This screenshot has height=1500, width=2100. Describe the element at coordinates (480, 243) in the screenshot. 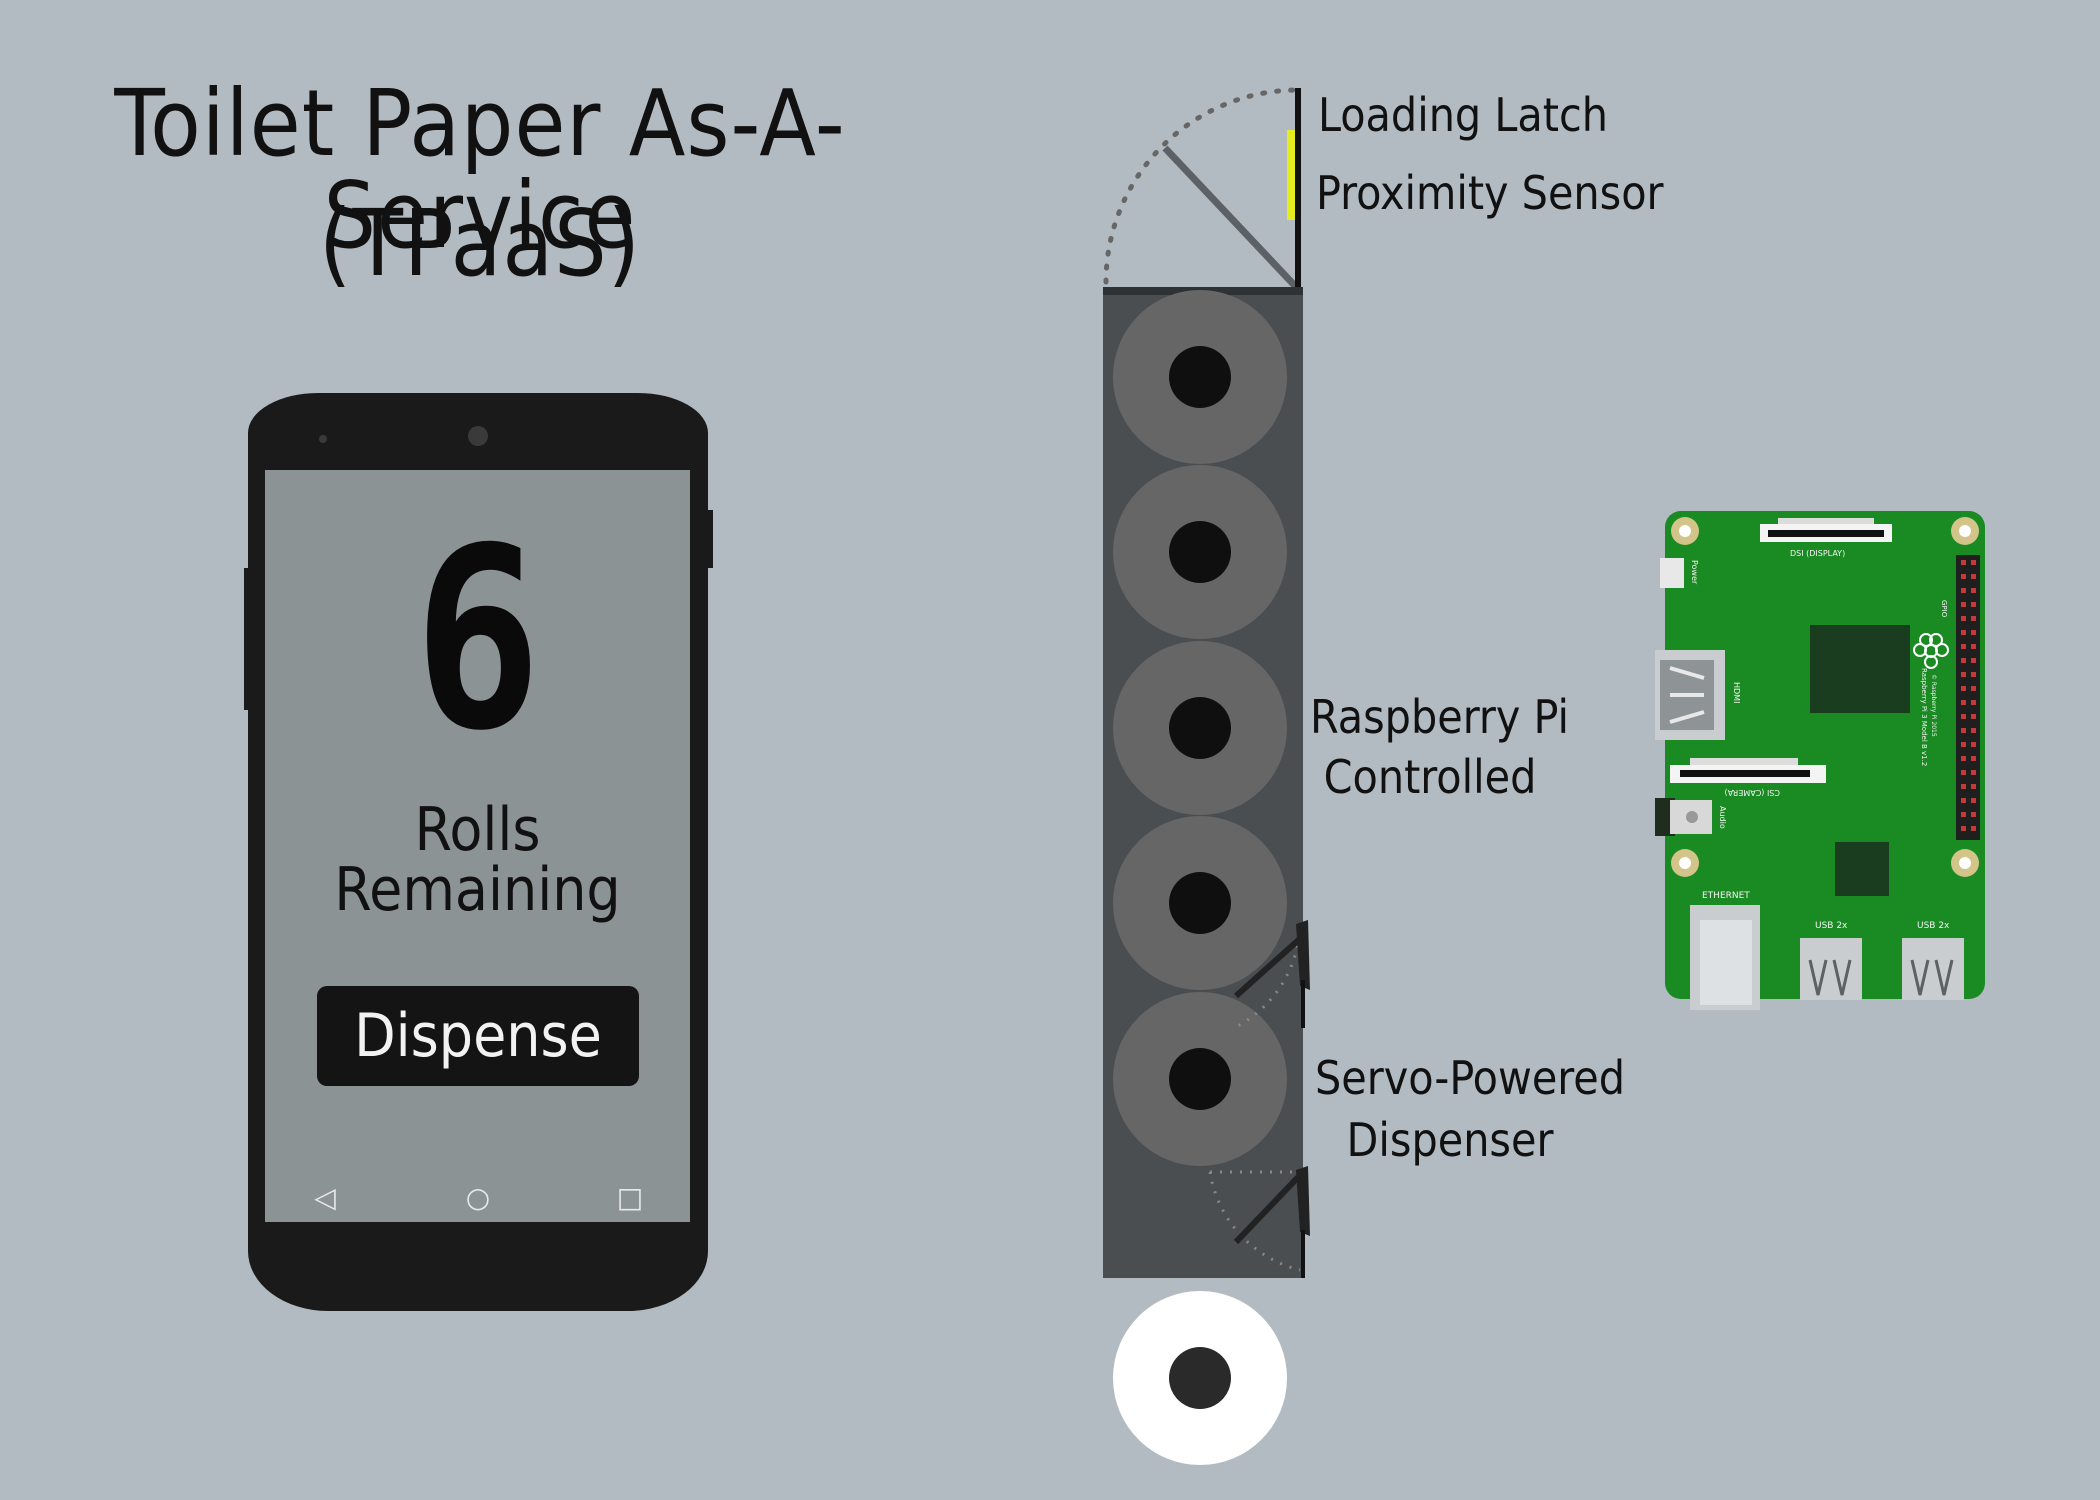

I see `page-subtitle: (TPaaS)` at that location.